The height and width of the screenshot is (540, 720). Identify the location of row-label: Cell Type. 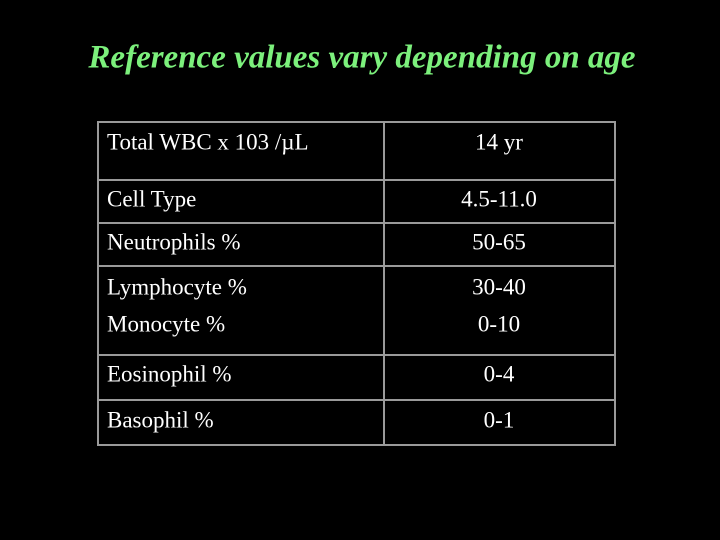
(151, 198).